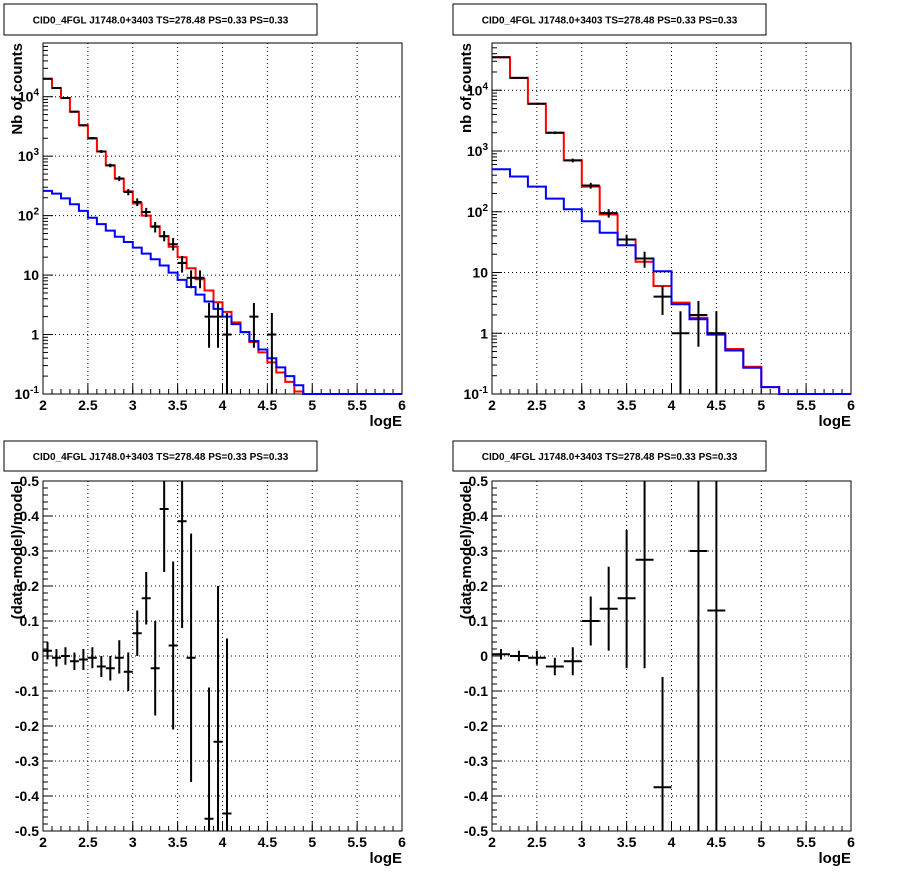 This screenshot has width=898, height=875. What do you see at coordinates (31, 275) in the screenshot?
I see `y-tick-label: 10` at bounding box center [31, 275].